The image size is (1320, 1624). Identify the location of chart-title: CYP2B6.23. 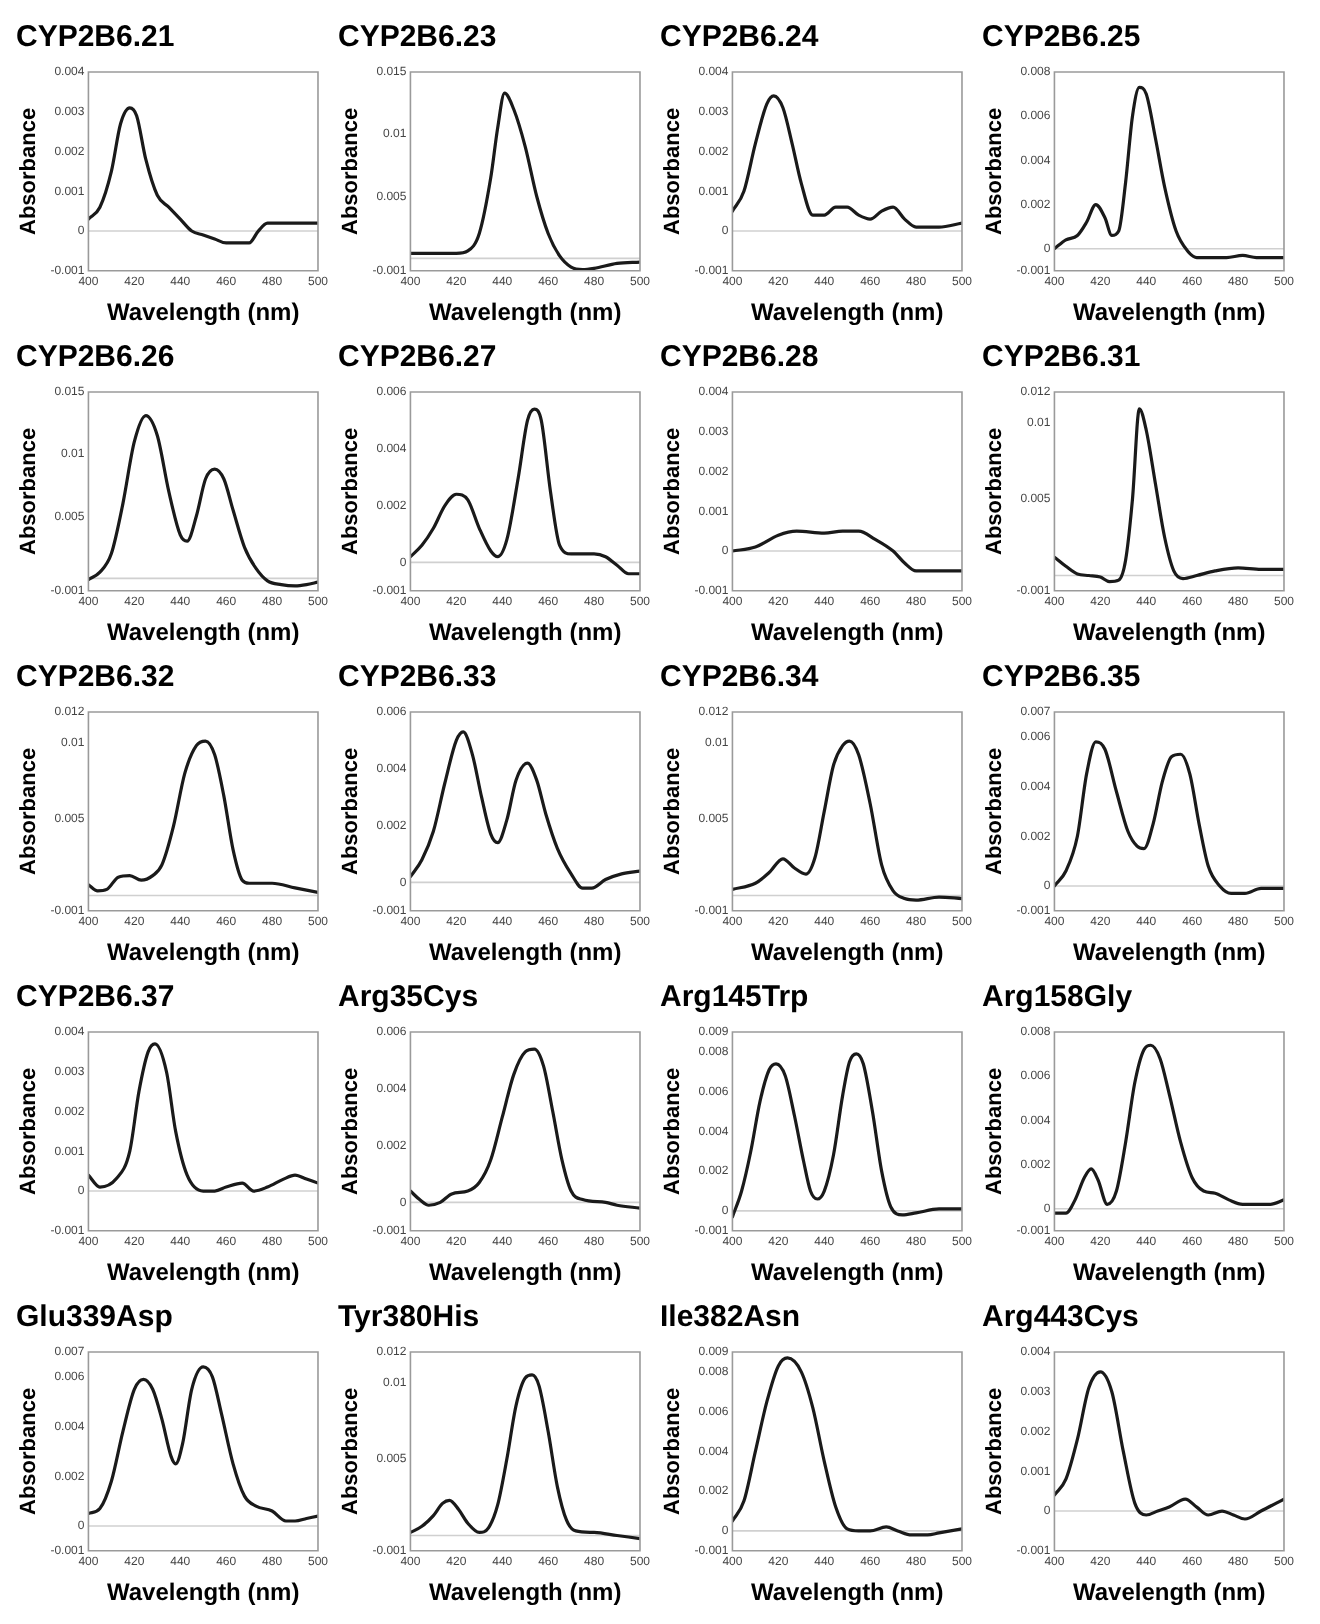
(417, 37).